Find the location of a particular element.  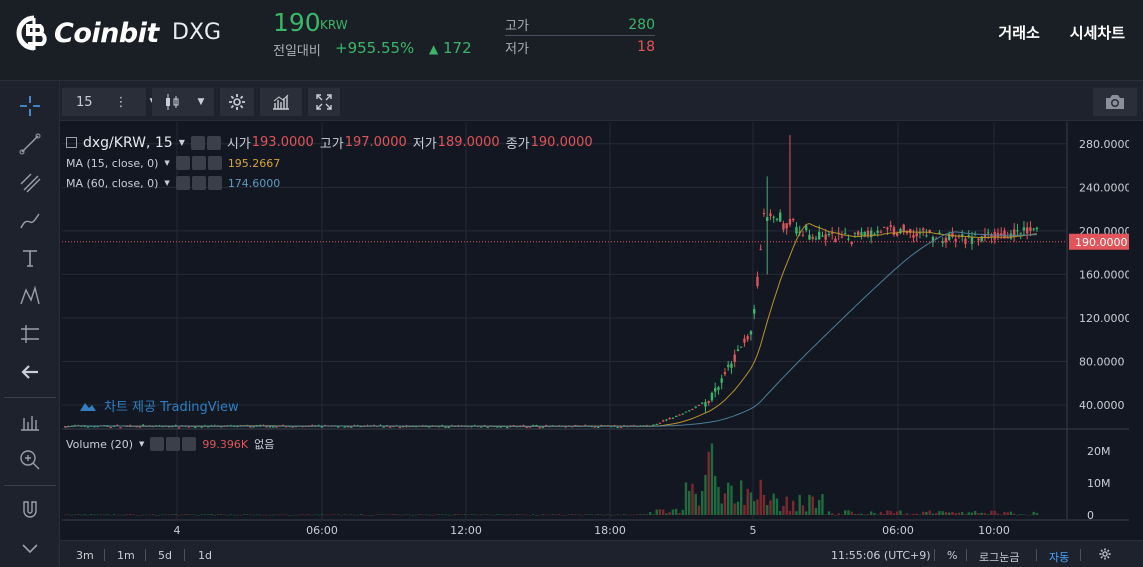

pattern-icon is located at coordinates (30, 296).